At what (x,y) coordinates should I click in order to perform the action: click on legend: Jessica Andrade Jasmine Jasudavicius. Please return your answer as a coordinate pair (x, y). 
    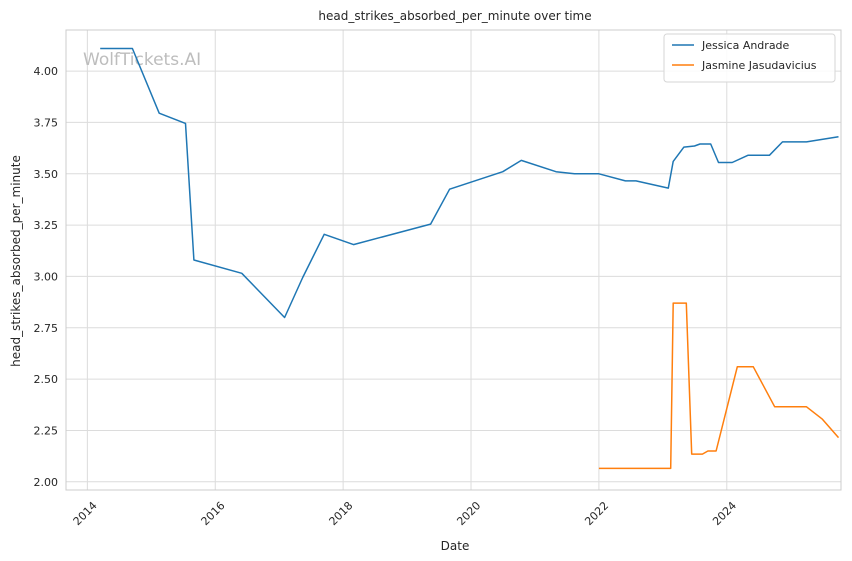
    Looking at the image, I should click on (749, 58).